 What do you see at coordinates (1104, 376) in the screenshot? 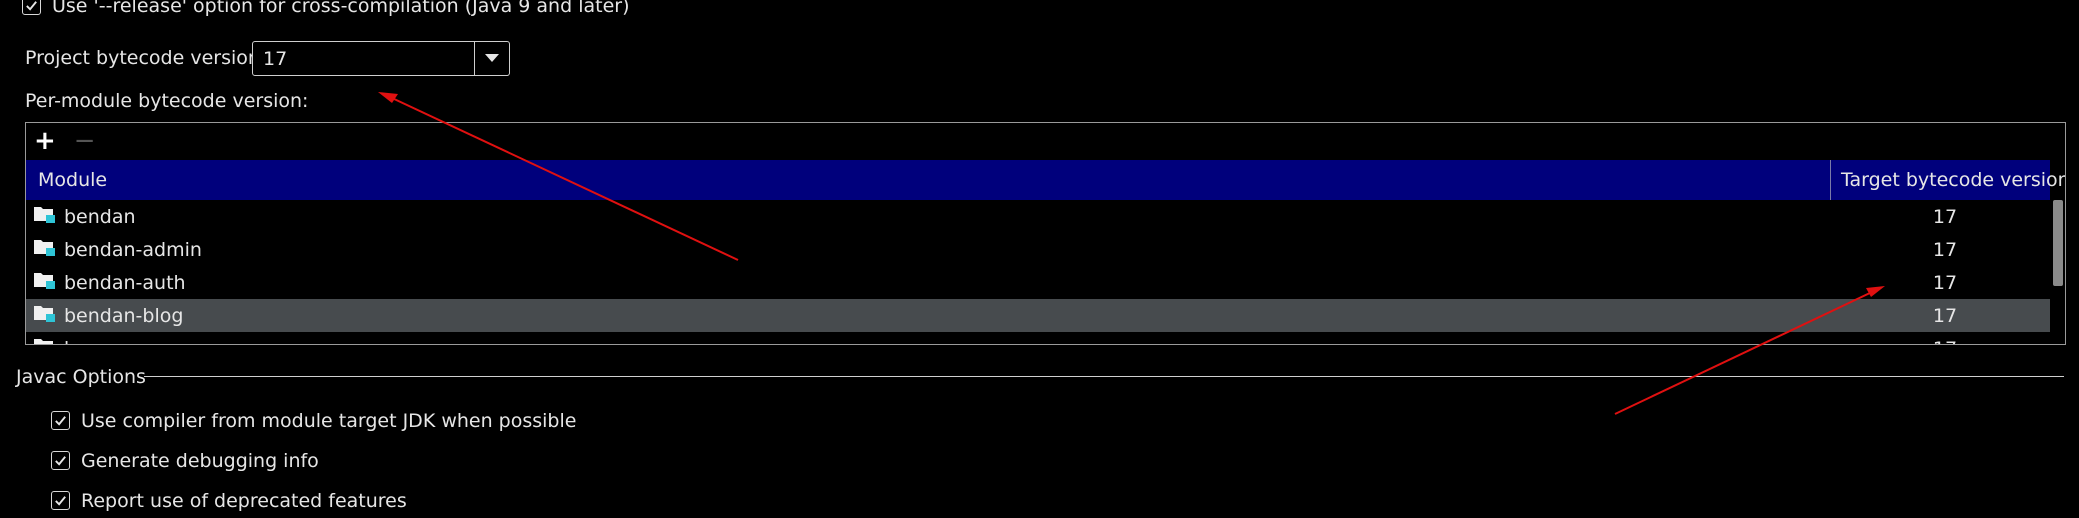
I see `section-divider` at bounding box center [1104, 376].